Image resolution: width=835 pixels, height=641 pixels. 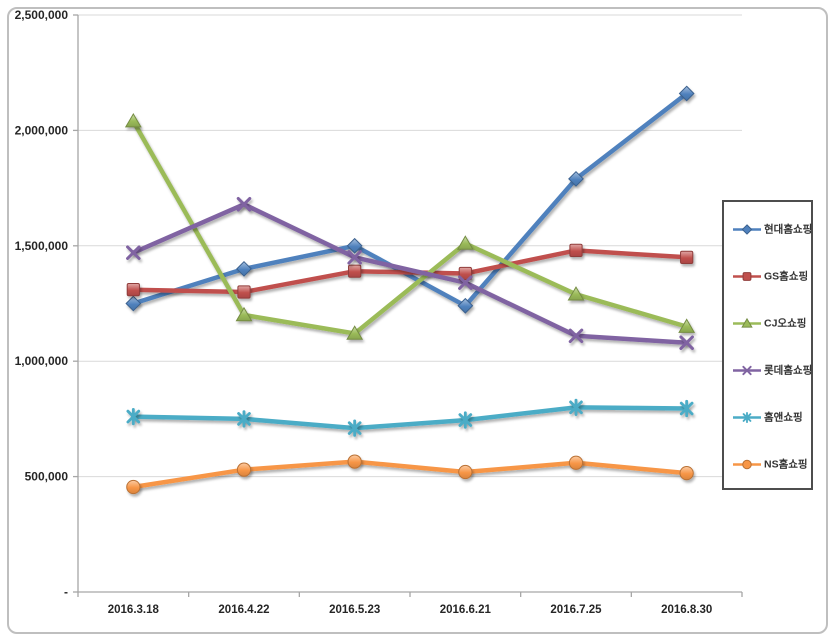 What do you see at coordinates (785, 323) in the screenshot?
I see `legend-label: CJ오쇼핑` at bounding box center [785, 323].